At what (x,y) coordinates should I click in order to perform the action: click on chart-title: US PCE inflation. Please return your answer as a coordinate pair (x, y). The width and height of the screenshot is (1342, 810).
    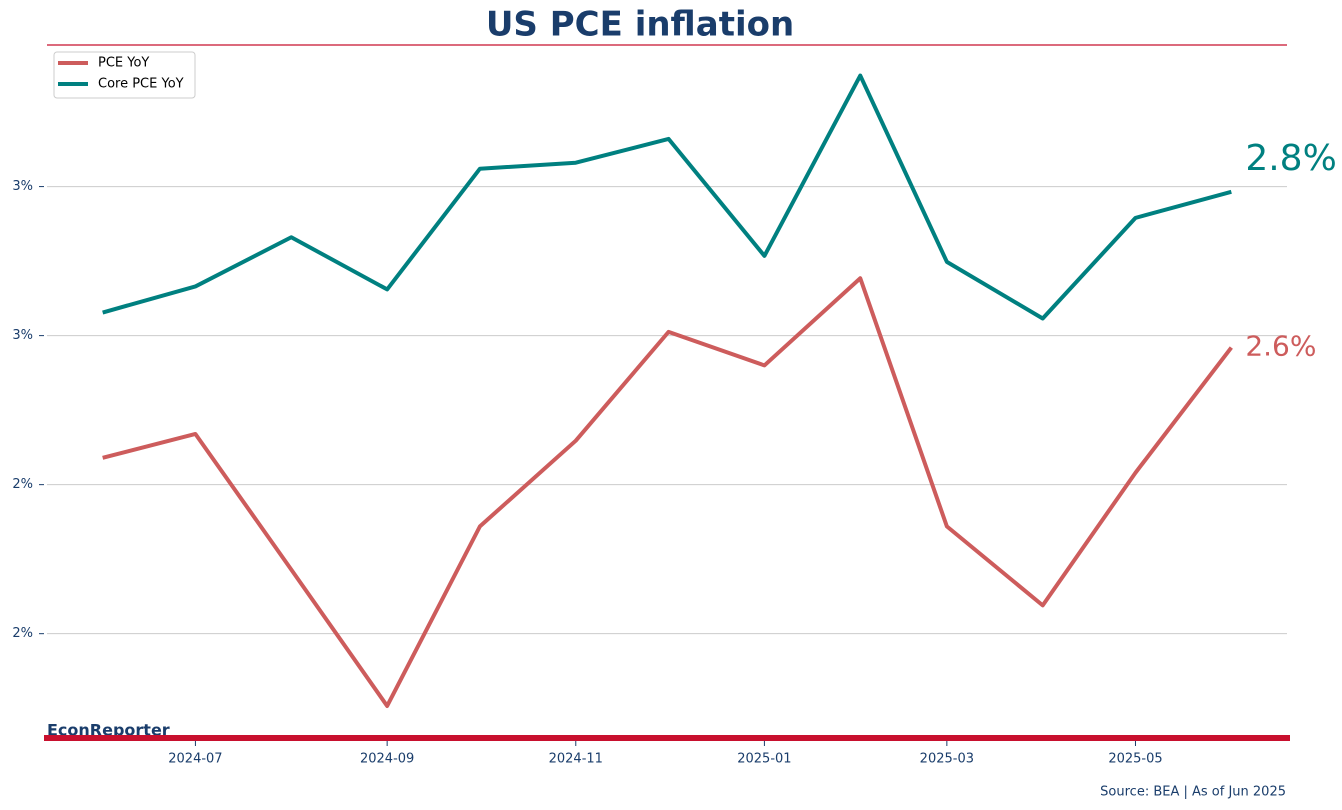
    Looking at the image, I should click on (640, 25).